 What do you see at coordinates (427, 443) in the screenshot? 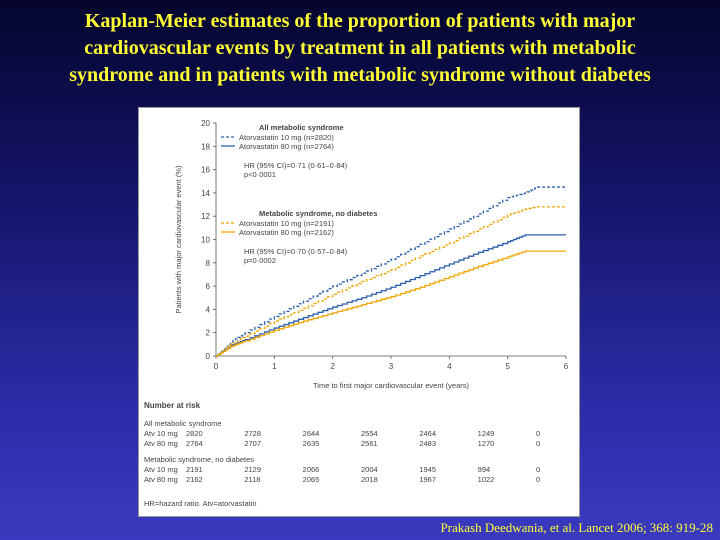
I see `risk-table-value: 2483` at bounding box center [427, 443].